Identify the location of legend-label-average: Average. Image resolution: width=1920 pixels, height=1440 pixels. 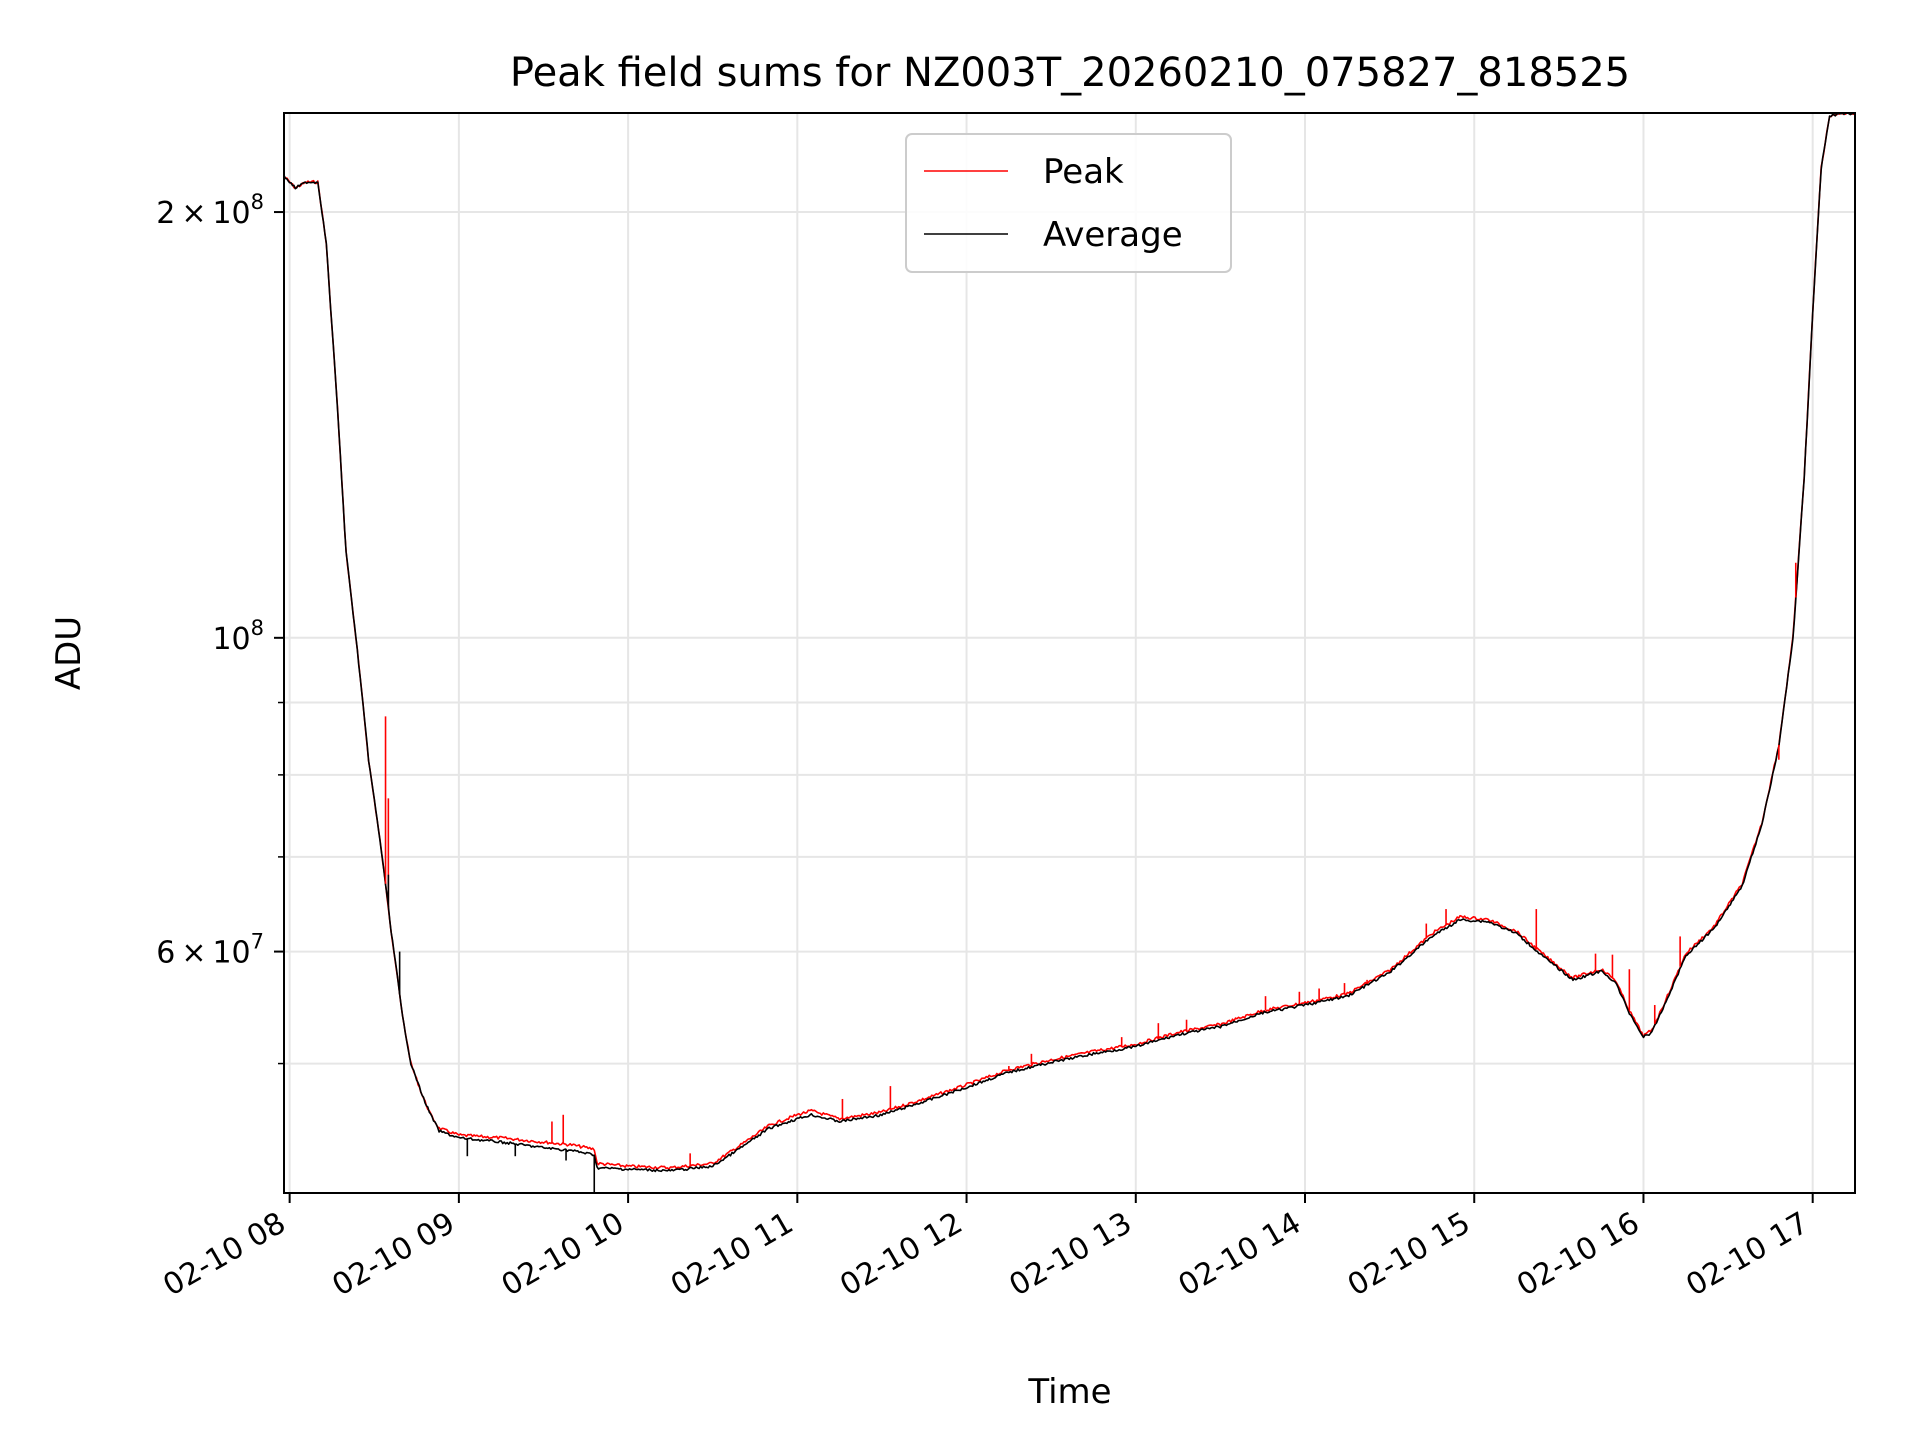
(1113, 235).